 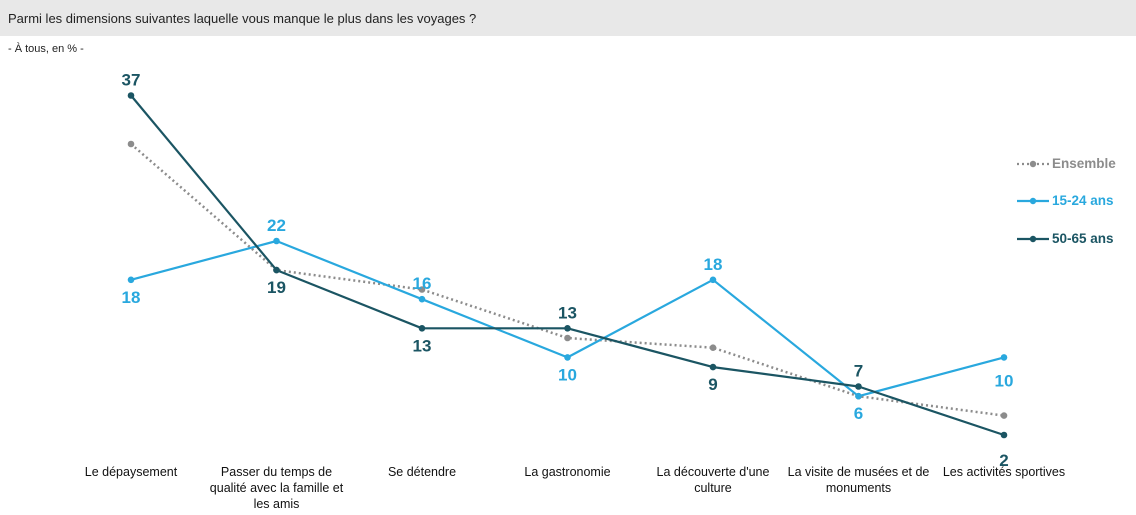 What do you see at coordinates (1004, 472) in the screenshot?
I see `category-label-6: Les activités sportives` at bounding box center [1004, 472].